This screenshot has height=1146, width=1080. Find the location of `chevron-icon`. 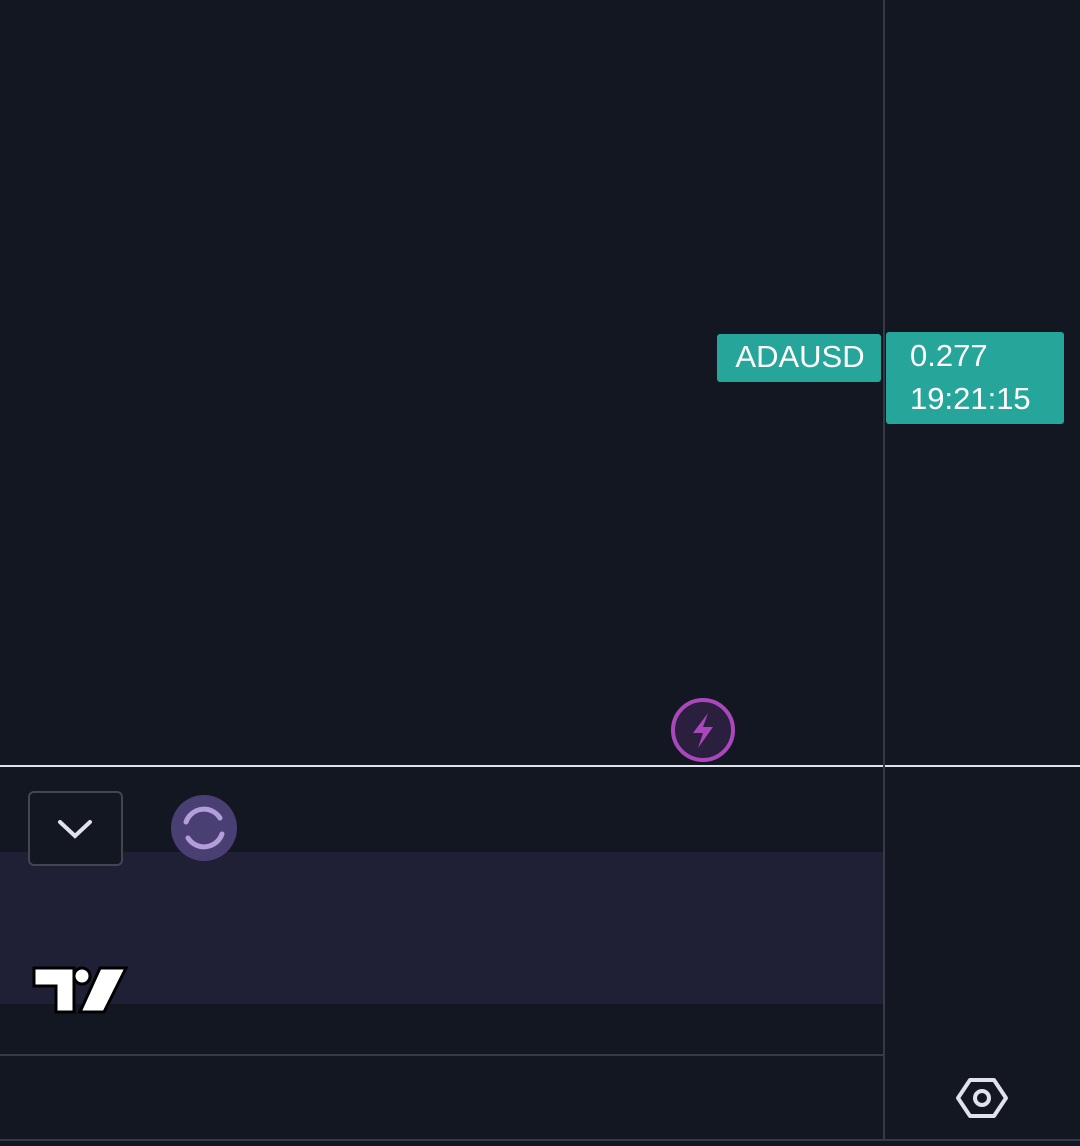

chevron-icon is located at coordinates (75, 829).